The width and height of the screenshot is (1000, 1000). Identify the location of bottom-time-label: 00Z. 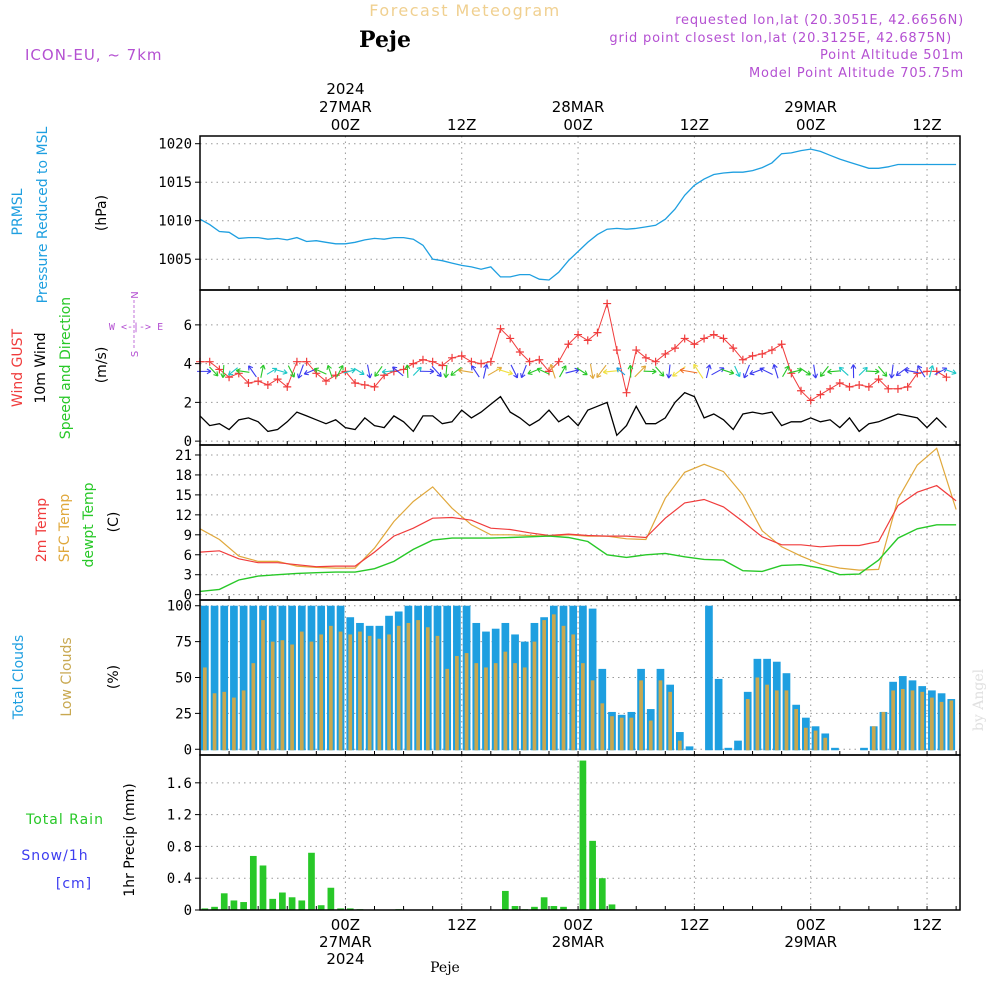
(577, 925).